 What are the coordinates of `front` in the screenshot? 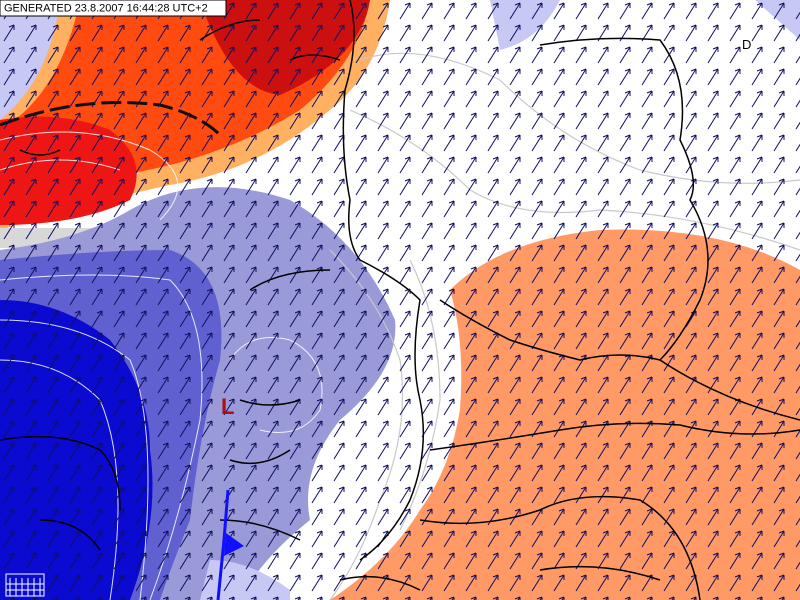 It's located at (111, 119).